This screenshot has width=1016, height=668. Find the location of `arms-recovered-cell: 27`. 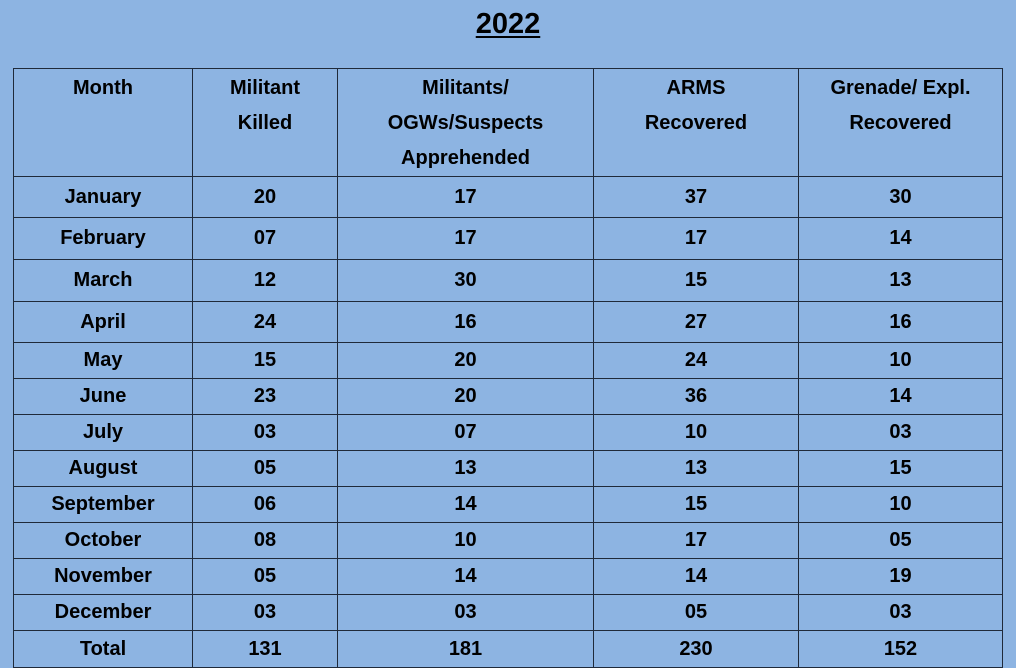

arms-recovered-cell: 27 is located at coordinates (696, 322).